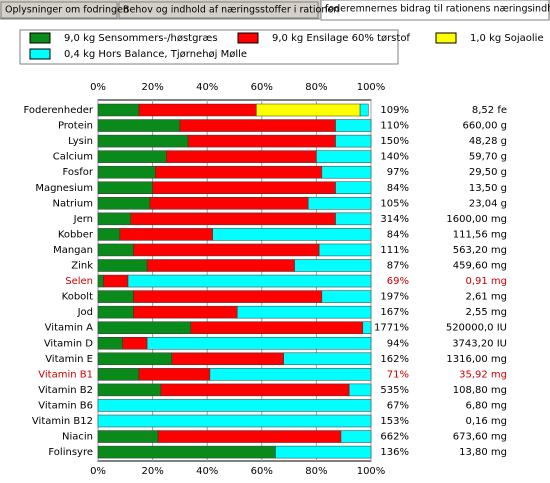 This screenshot has height=483, width=550. Describe the element at coordinates (394, 219) in the screenshot. I see `percent-value: 314%` at that location.